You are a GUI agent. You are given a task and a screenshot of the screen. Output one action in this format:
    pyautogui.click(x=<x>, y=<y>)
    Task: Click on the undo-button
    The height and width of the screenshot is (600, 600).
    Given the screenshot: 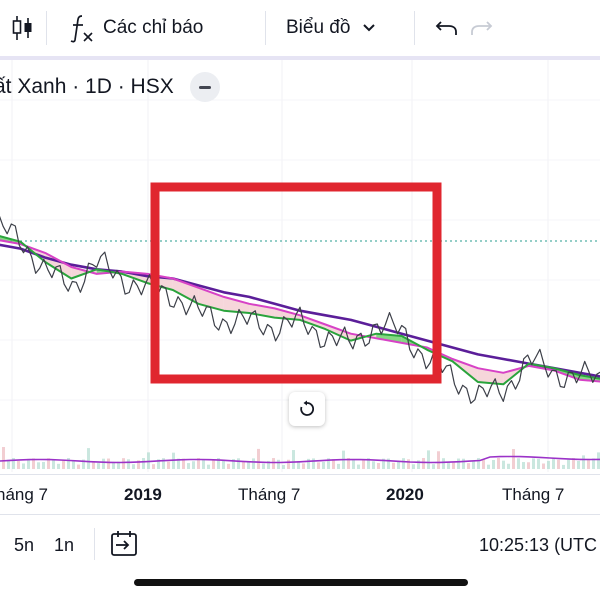 What is the action you would take?
    pyautogui.click(x=437, y=28)
    